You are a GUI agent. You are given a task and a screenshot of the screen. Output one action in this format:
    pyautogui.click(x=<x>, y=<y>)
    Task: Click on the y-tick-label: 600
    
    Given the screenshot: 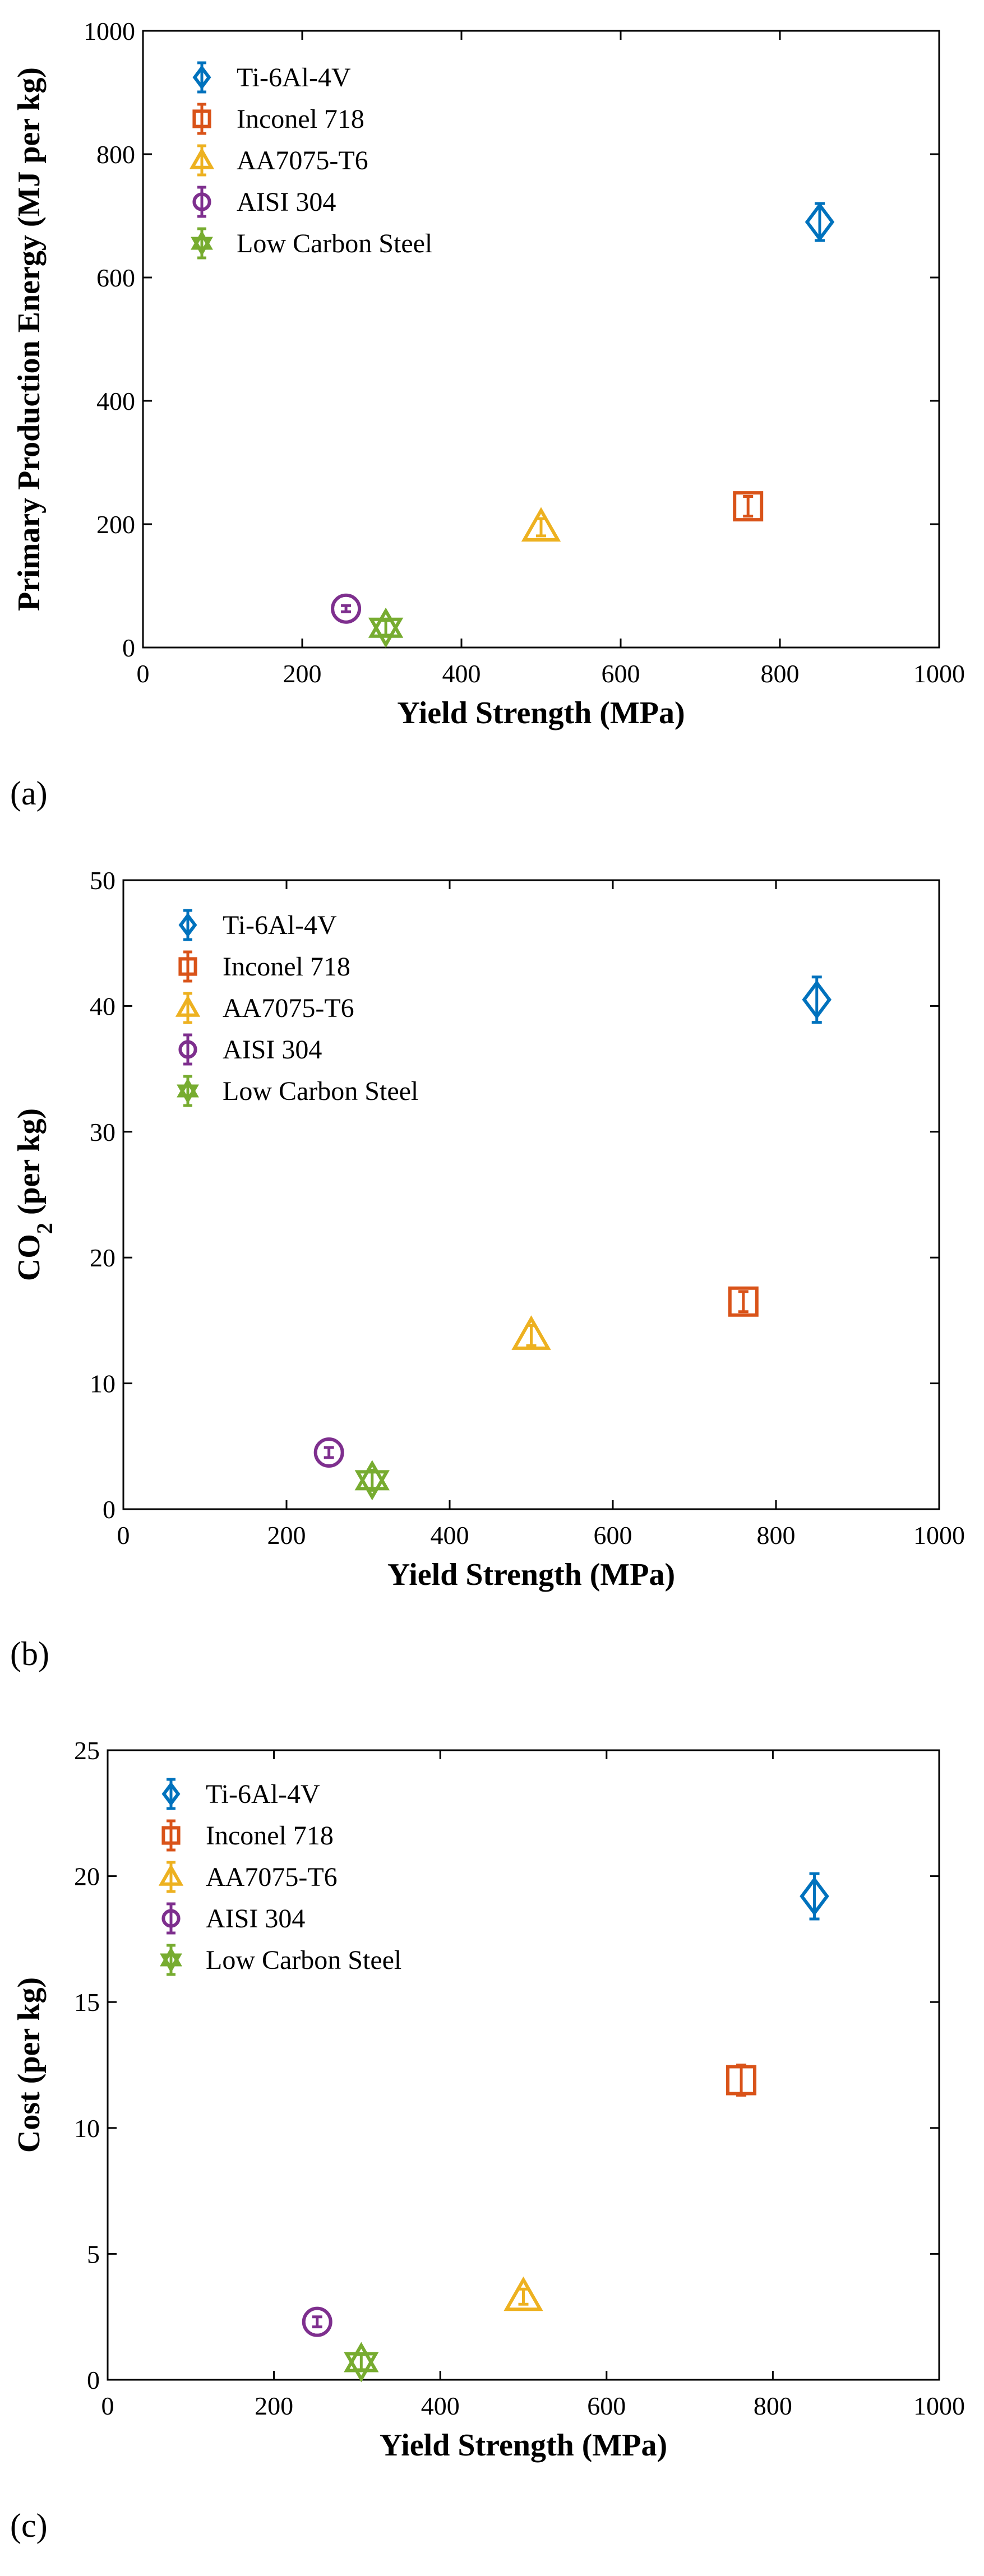 What is the action you would take?
    pyautogui.click(x=115, y=277)
    